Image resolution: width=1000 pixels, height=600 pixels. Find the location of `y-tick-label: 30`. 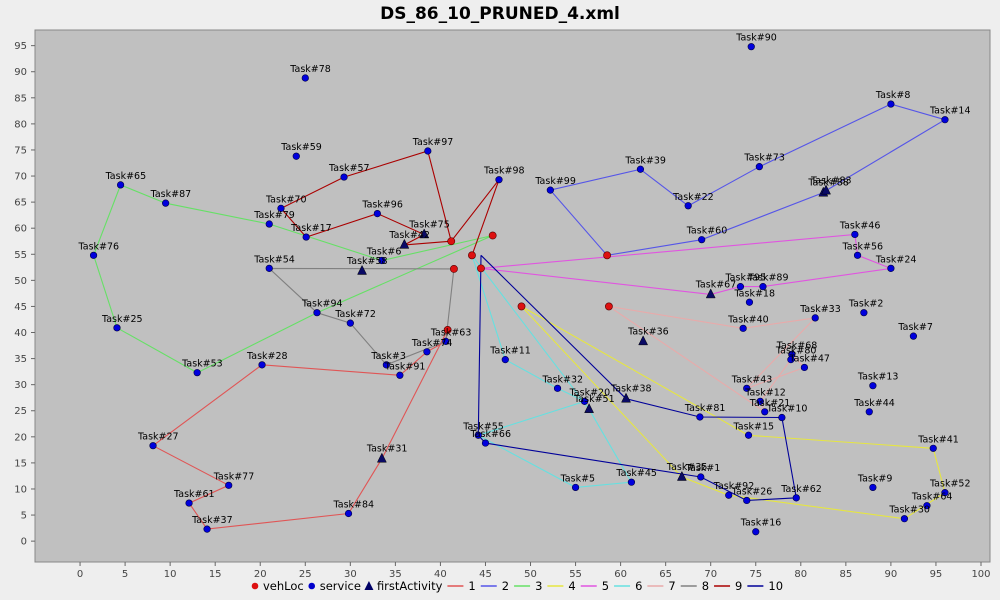

y-tick-label: 30 is located at coordinates (20, 385).